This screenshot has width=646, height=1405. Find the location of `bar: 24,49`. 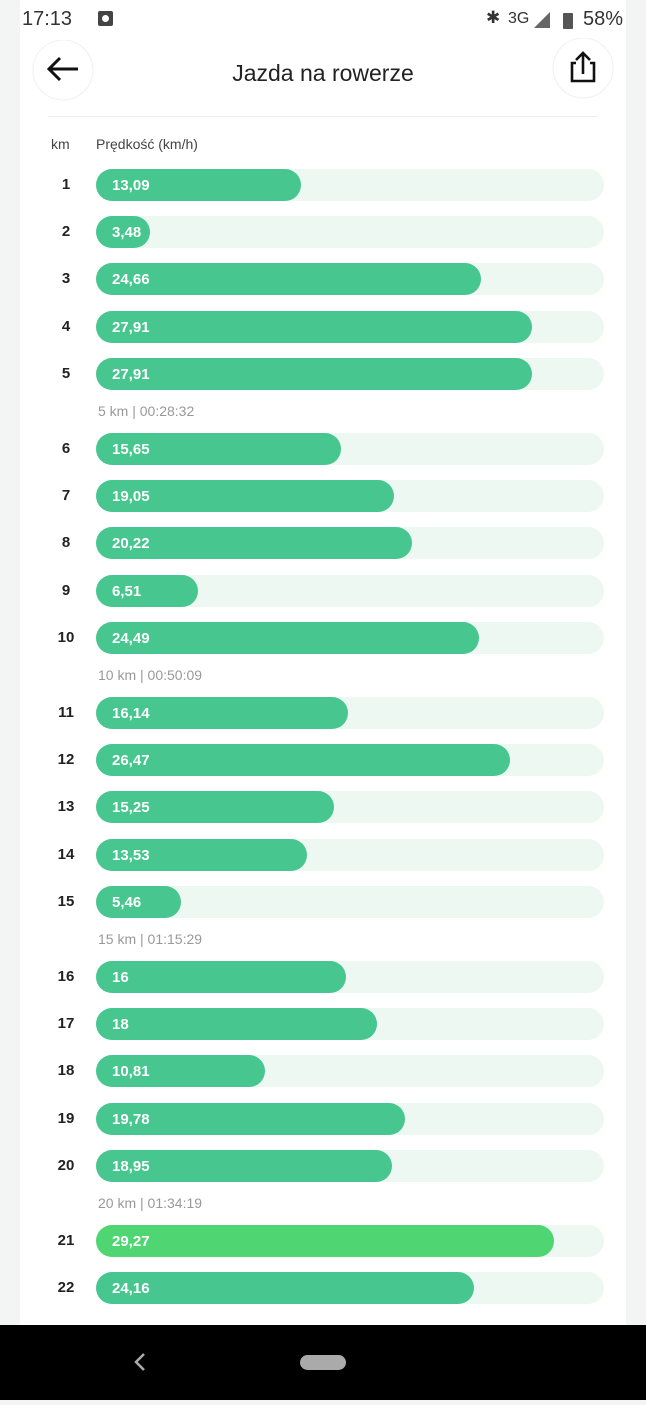

bar: 24,49 is located at coordinates (287, 637).